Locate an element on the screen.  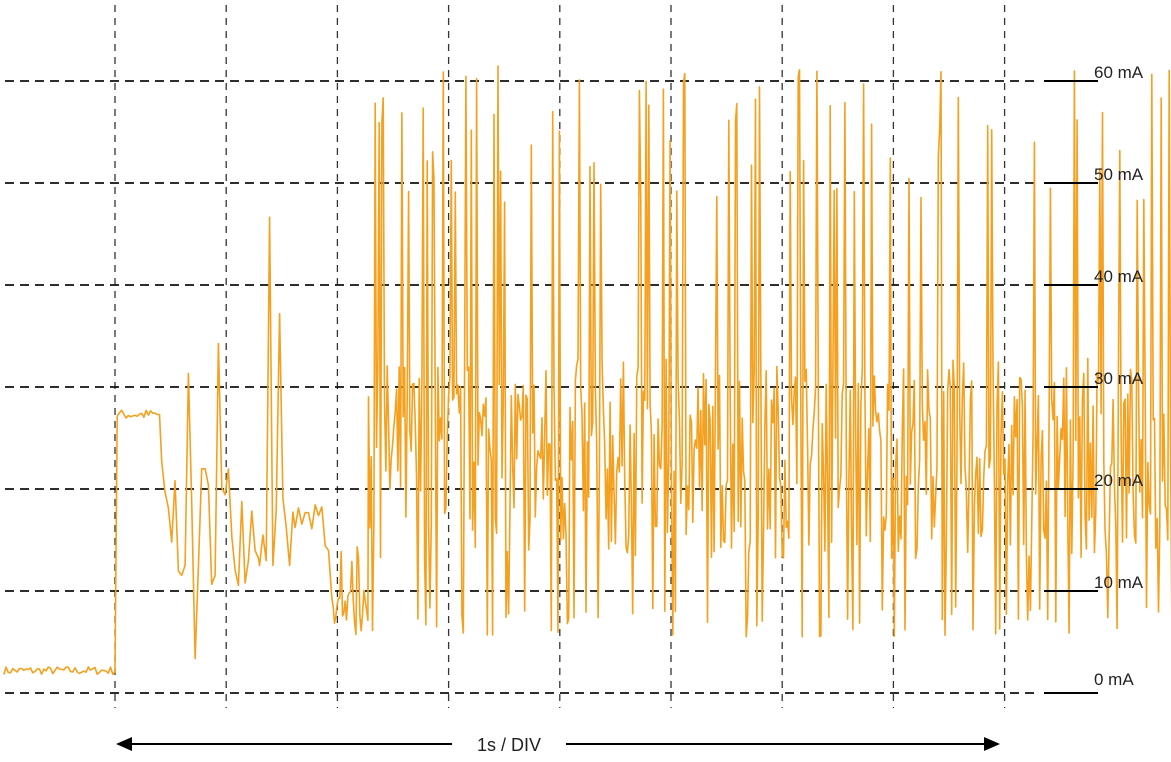
y-tick-label-50: 50 mA is located at coordinates (1119, 174).